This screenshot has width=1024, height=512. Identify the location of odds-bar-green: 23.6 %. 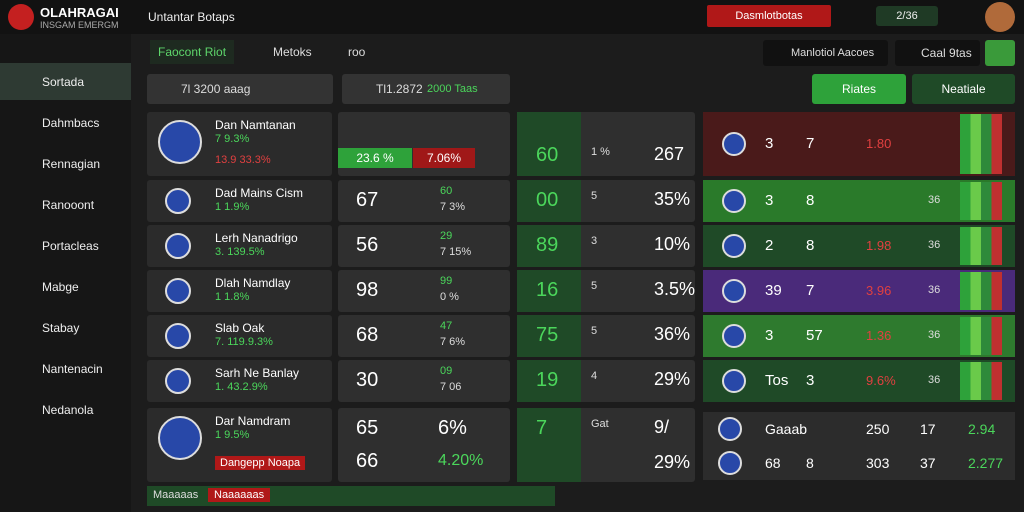
(375, 158).